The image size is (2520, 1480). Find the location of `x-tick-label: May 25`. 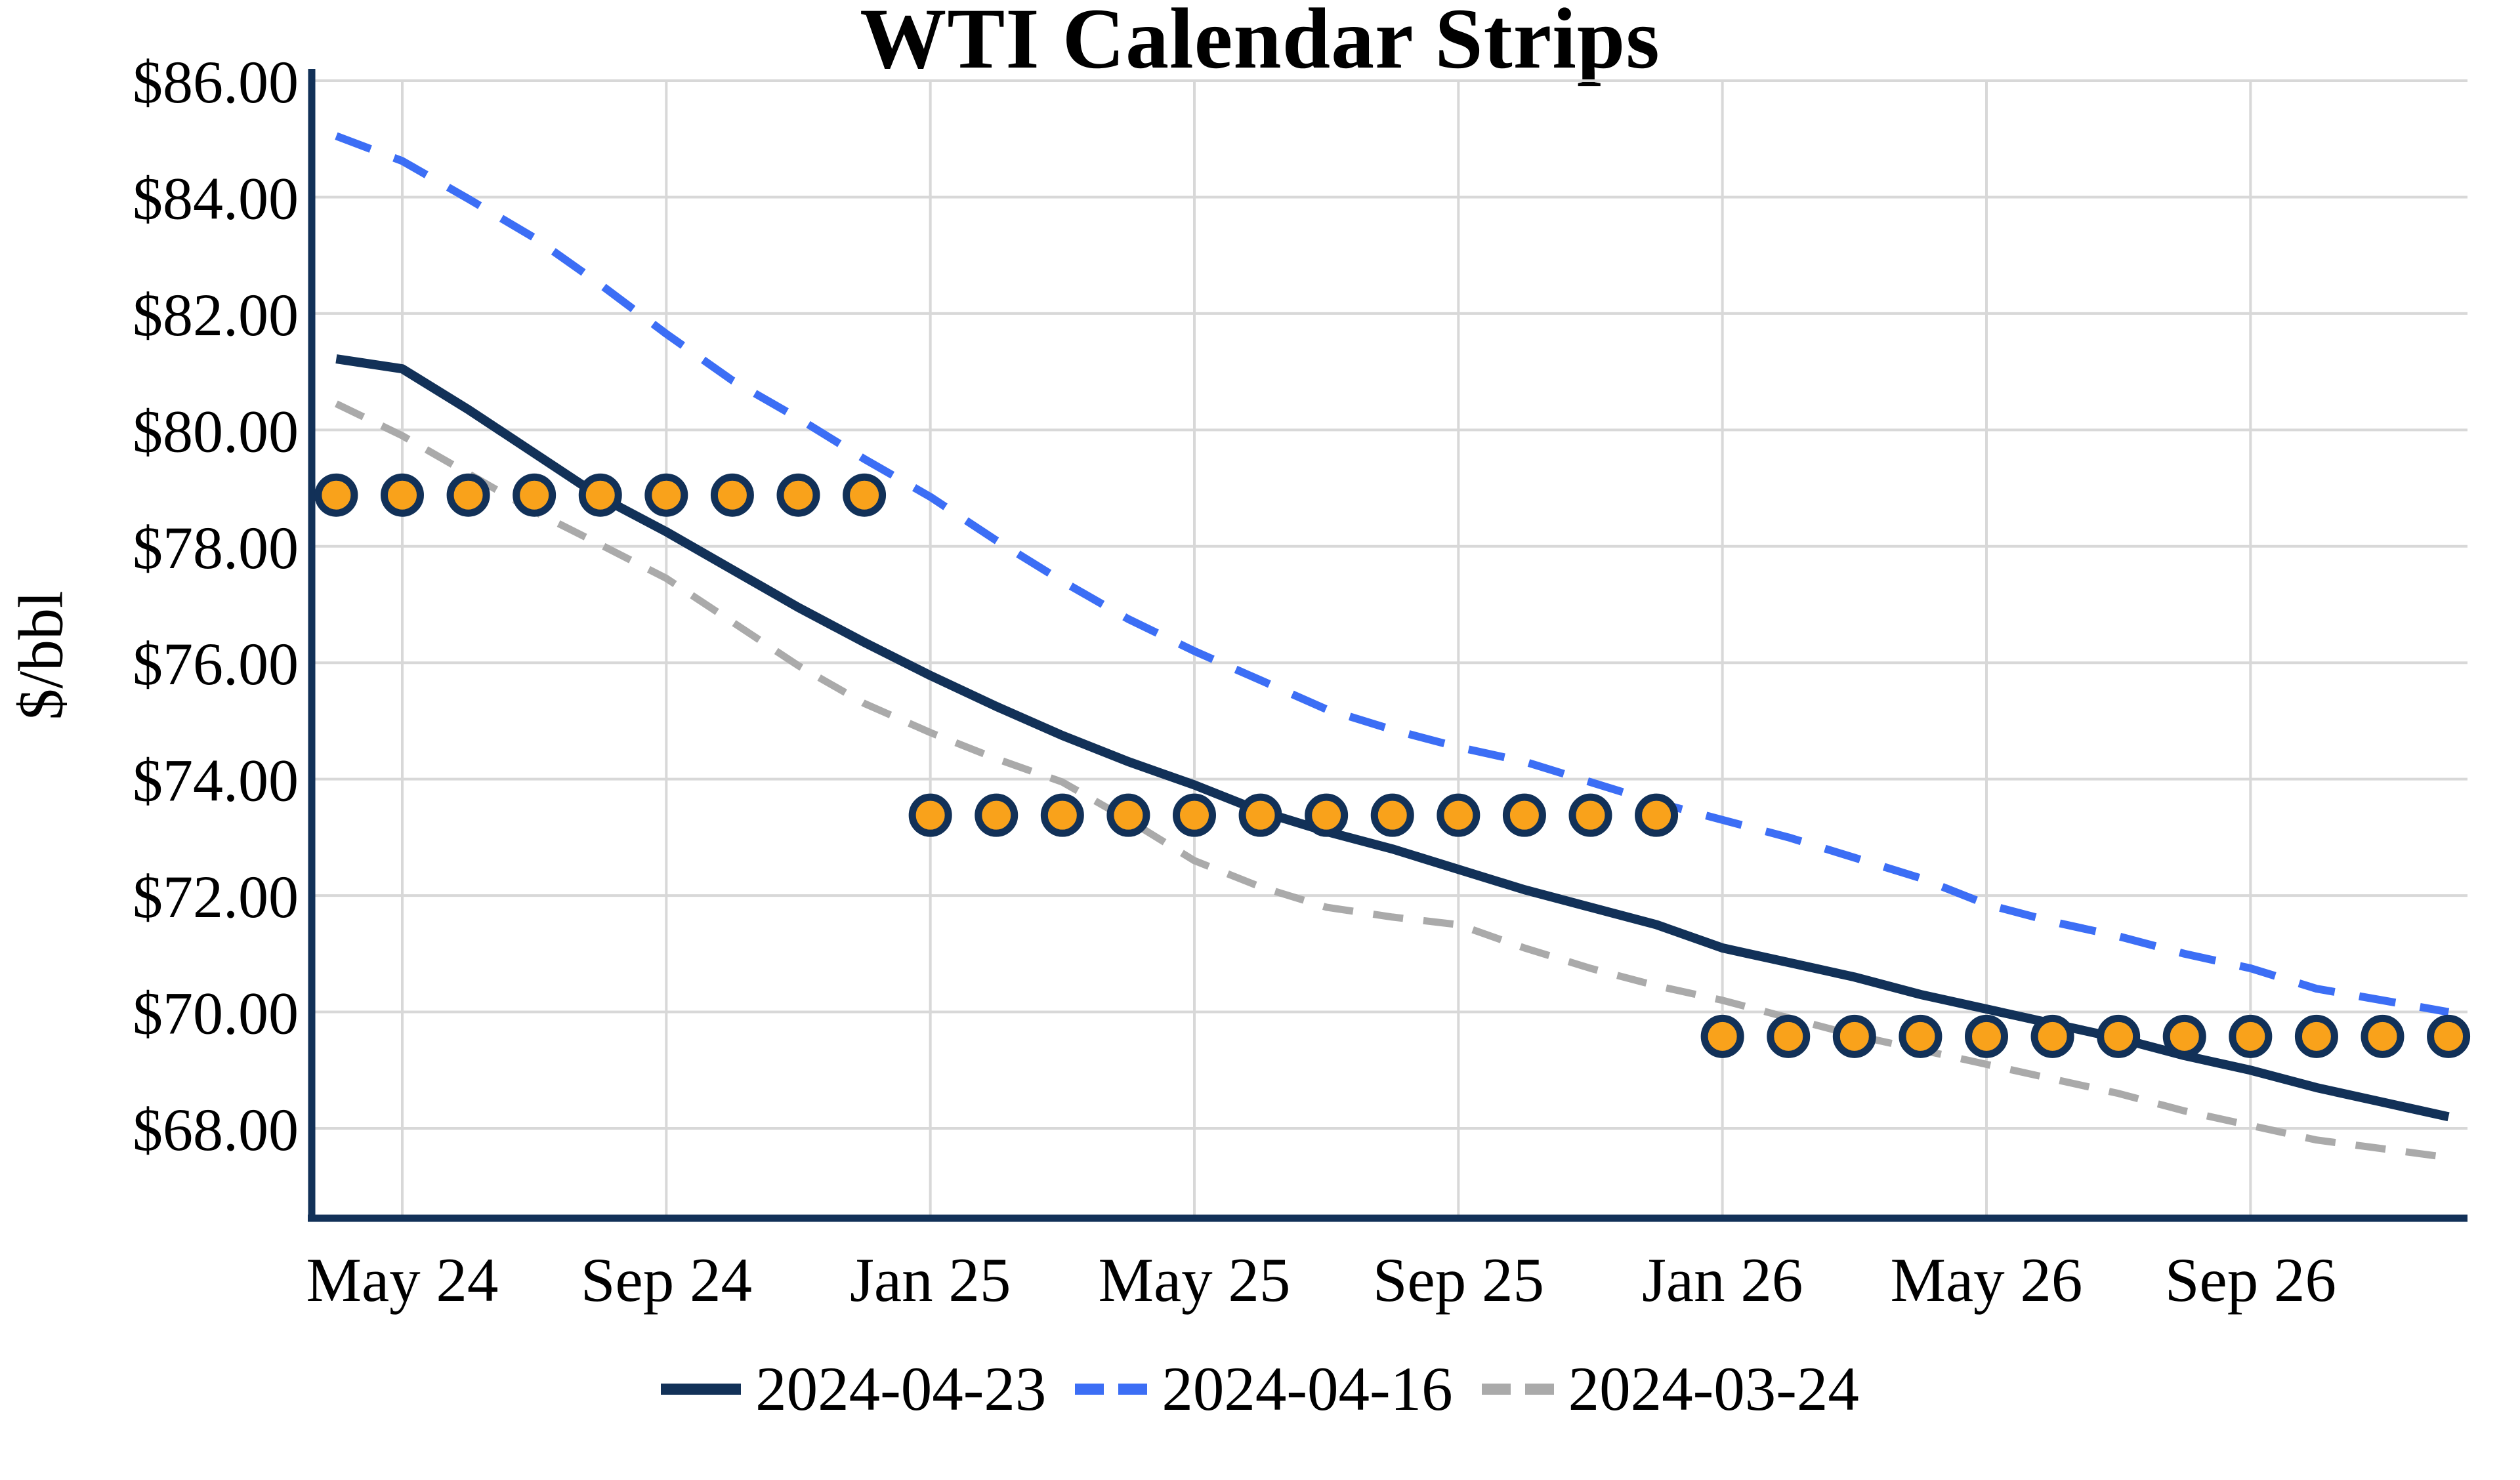

x-tick-label: May 25 is located at coordinates (1195, 1280).